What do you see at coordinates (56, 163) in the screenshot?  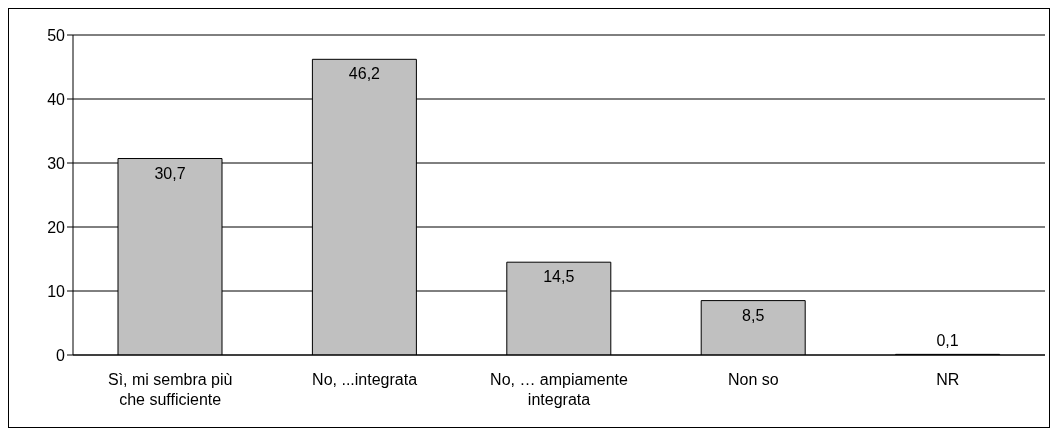 I see `y-tick-label: 30` at bounding box center [56, 163].